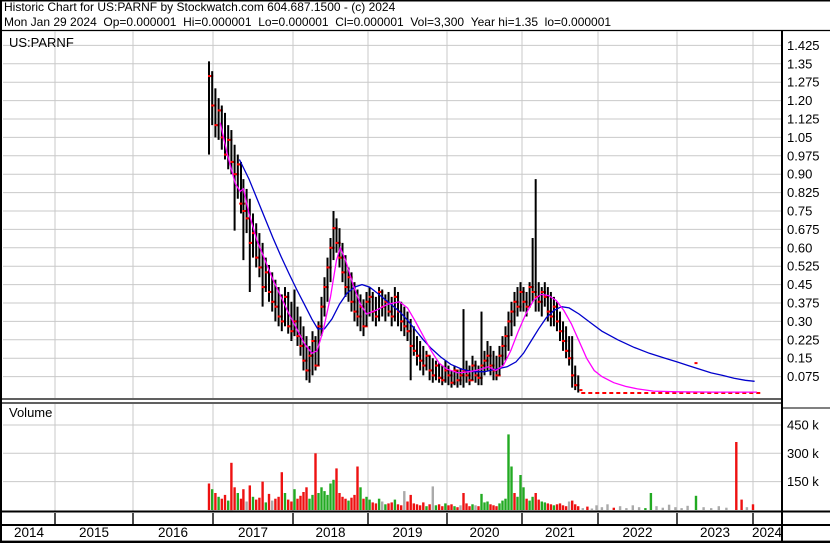 The height and width of the screenshot is (543, 830). What do you see at coordinates (803, 192) in the screenshot?
I see `price-axis-label: 0.825` at bounding box center [803, 192].